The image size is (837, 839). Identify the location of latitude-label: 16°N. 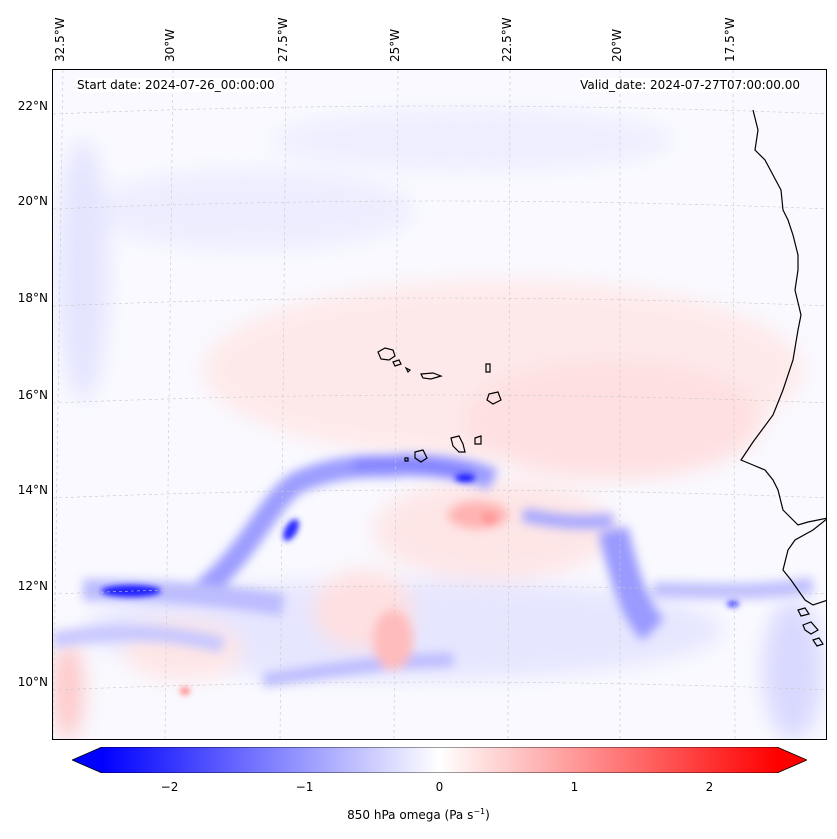
(32, 395).